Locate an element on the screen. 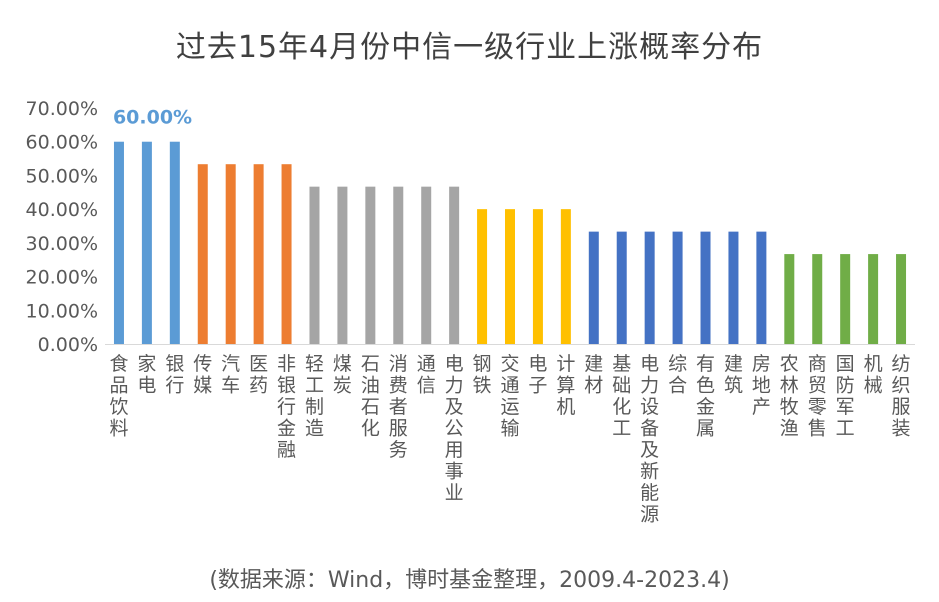 This screenshot has height=602, width=939. x-category-label: 食品饮料 is located at coordinates (118, 396).